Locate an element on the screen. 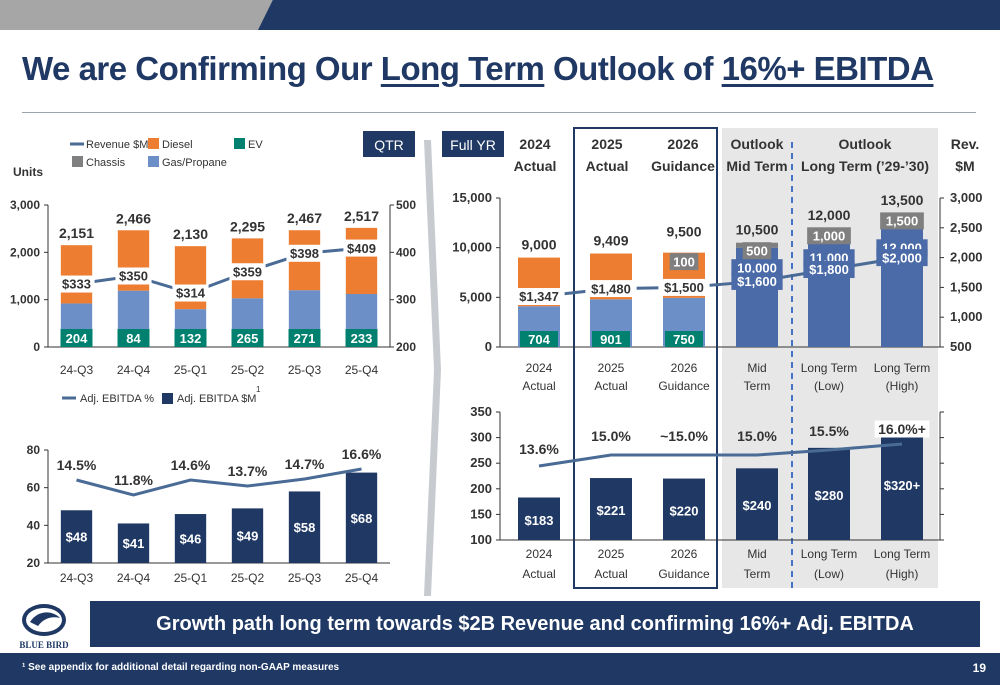 The height and width of the screenshot is (685, 1000). y2-tick: 1,000 is located at coordinates (966, 316).